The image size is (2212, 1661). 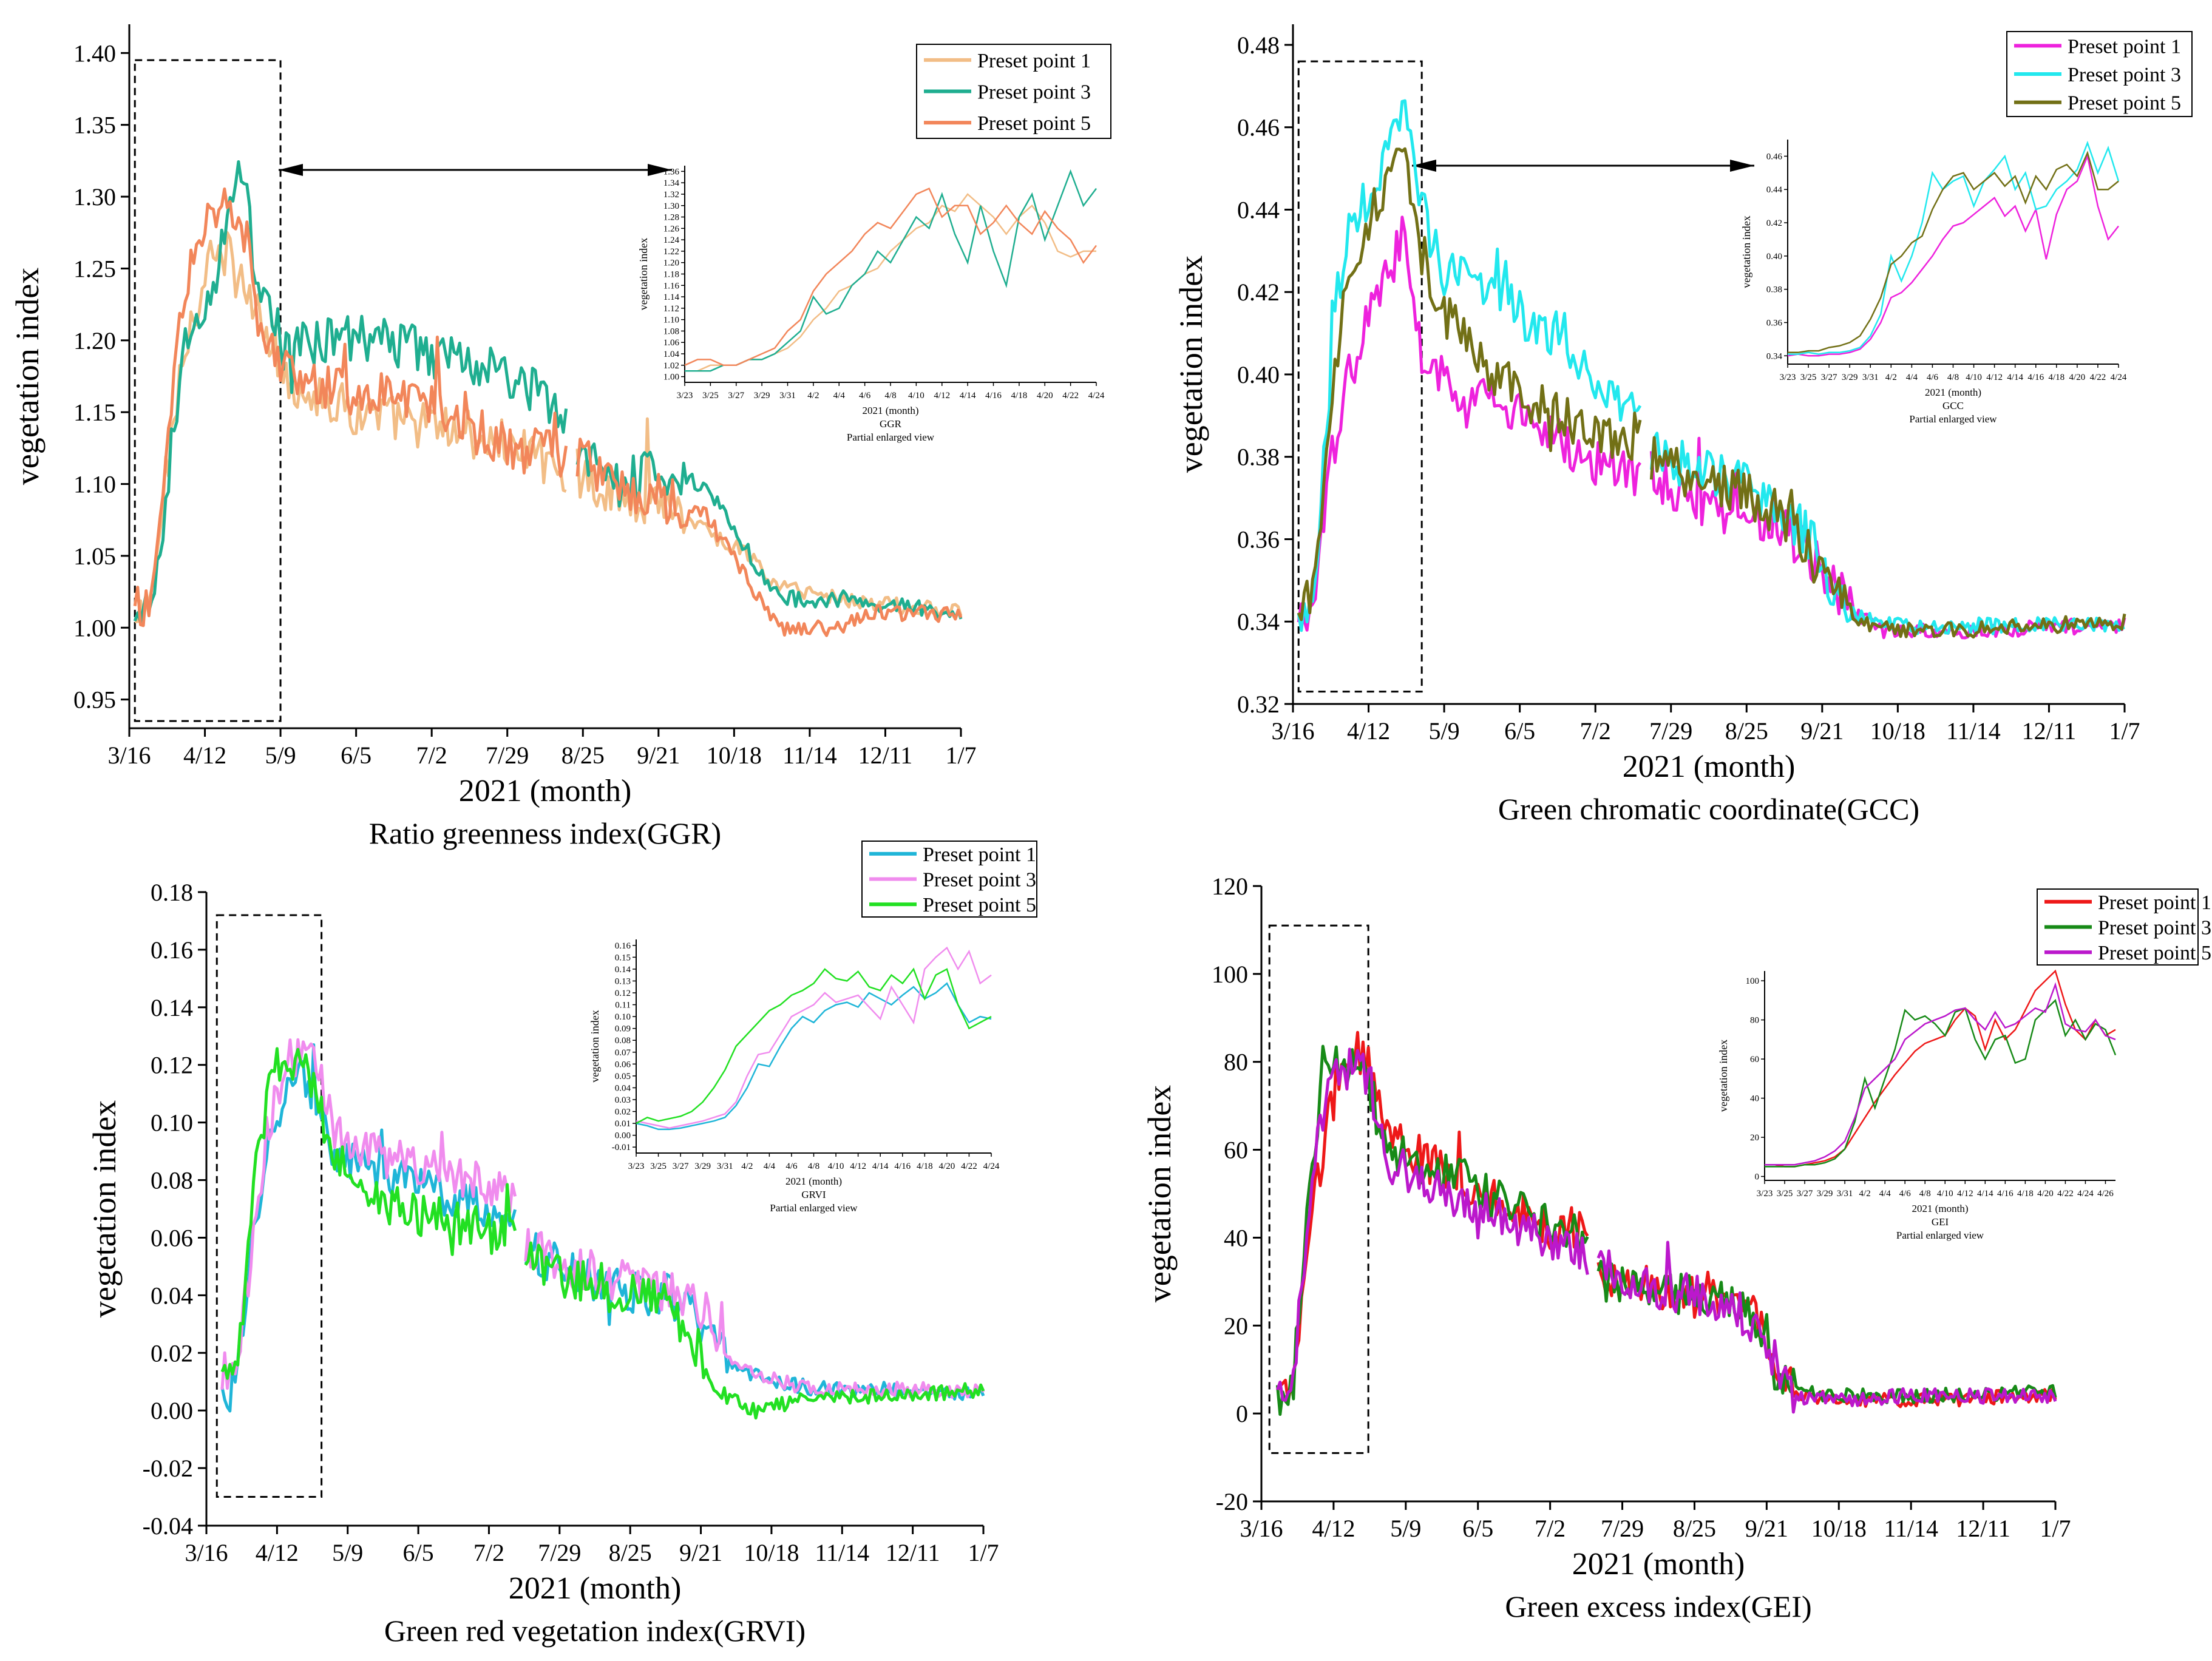 What do you see at coordinates (1034, 61) in the screenshot?
I see `ggr-legend-label-1: Preset point 1` at bounding box center [1034, 61].